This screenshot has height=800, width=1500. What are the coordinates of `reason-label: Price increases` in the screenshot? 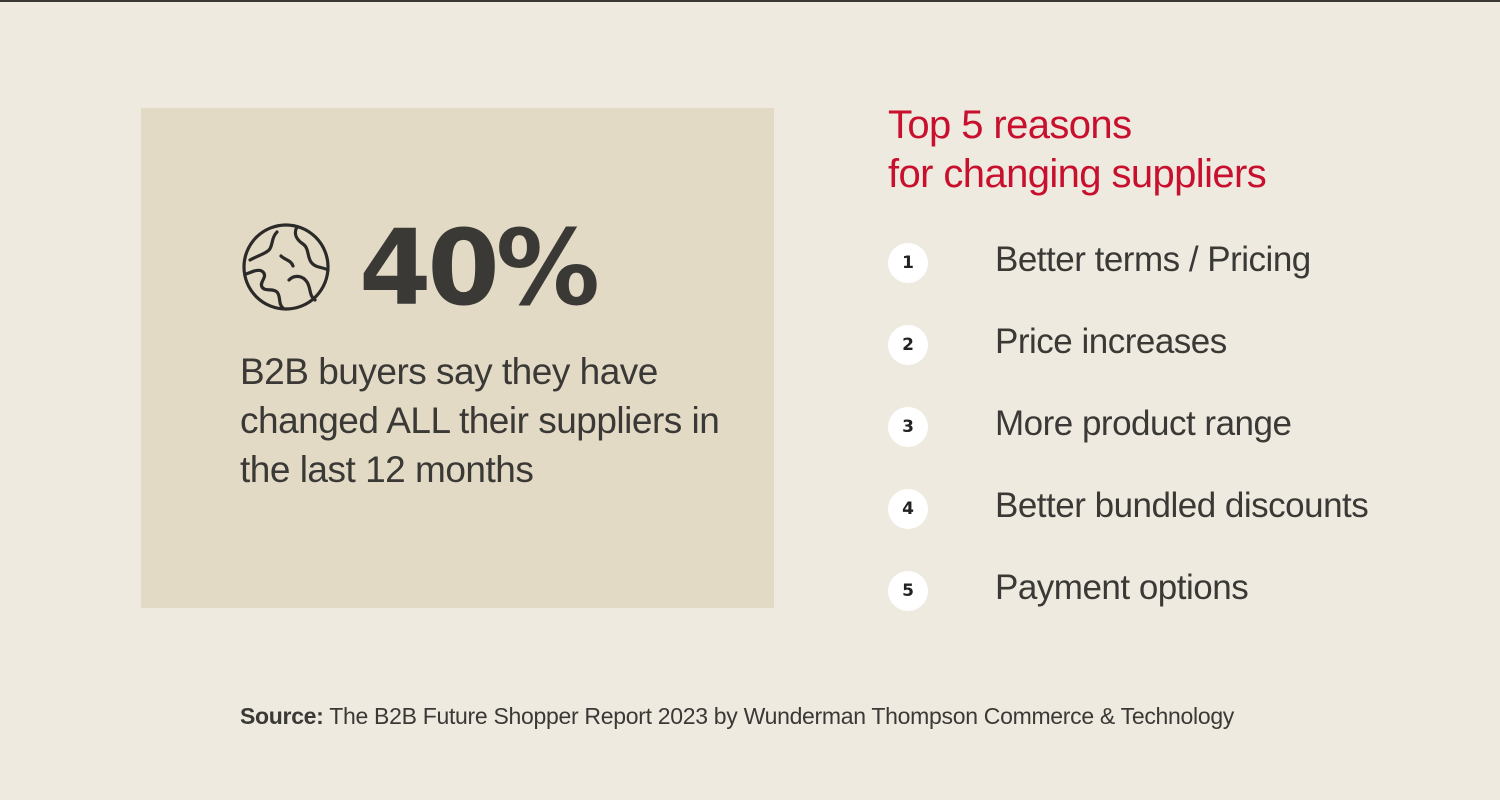 It's located at (1111, 341).